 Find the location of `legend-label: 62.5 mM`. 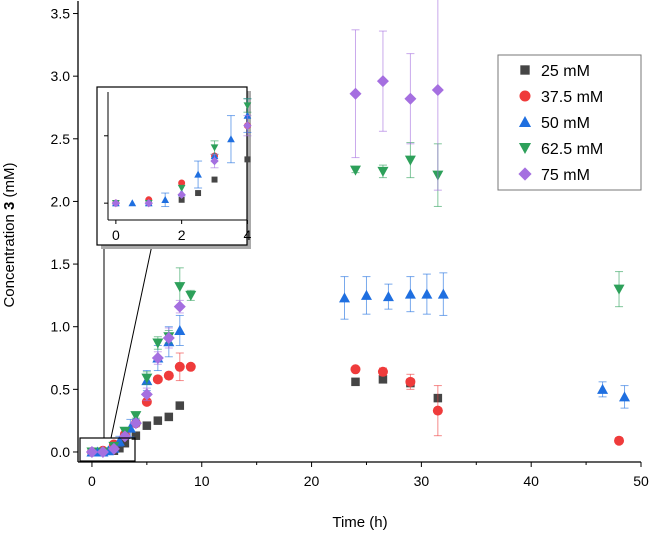

legend-label: 62.5 mM is located at coordinates (572, 149).